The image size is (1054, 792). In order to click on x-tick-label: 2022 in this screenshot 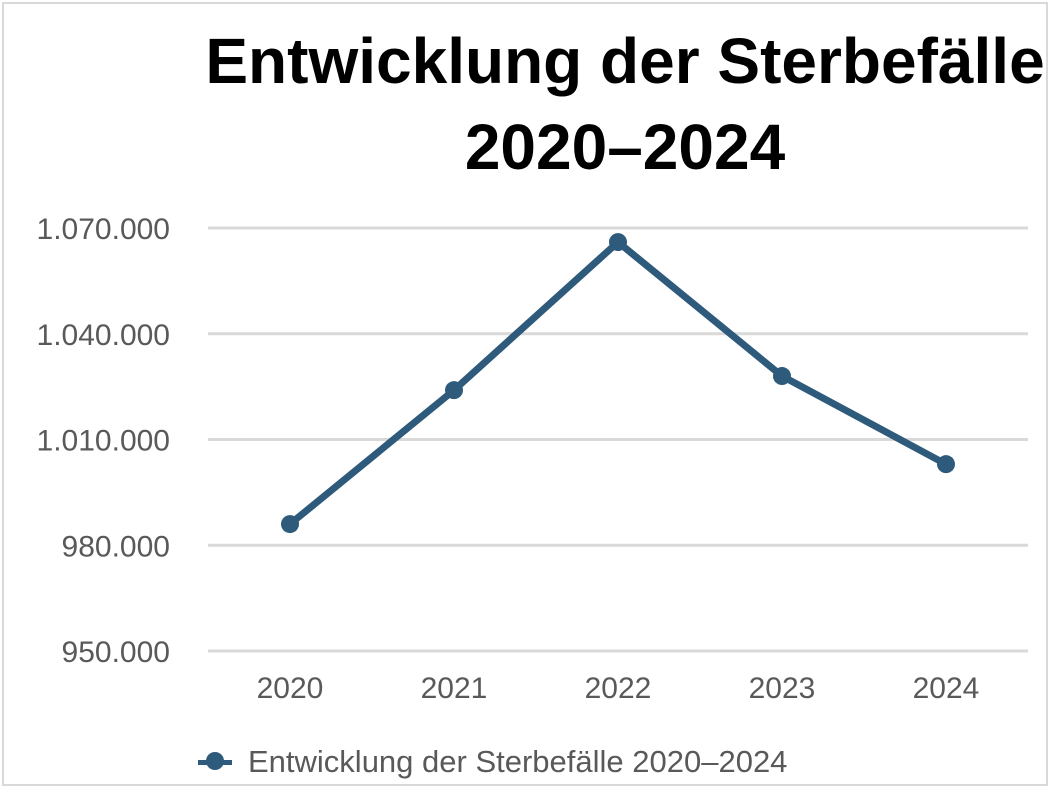, I will do `click(618, 688)`.